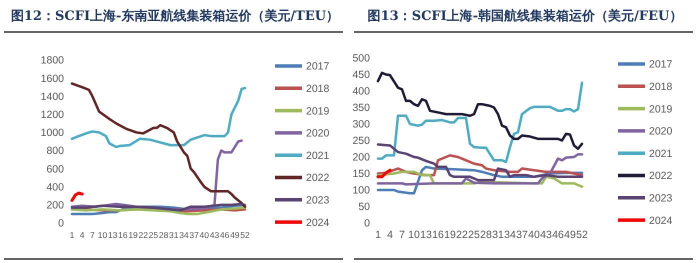  Describe the element at coordinates (361, 141) in the screenshot. I see `y-tick-label: 250` at that location.